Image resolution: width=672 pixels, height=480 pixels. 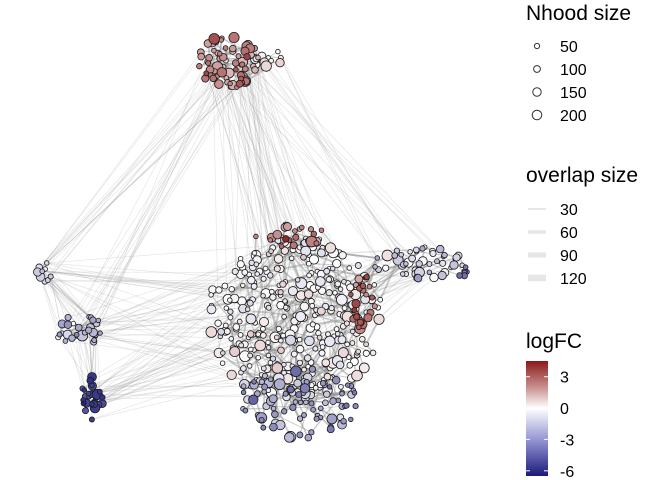 I want to click on overlap-size-legend-item: 30, so click(x=553, y=210).